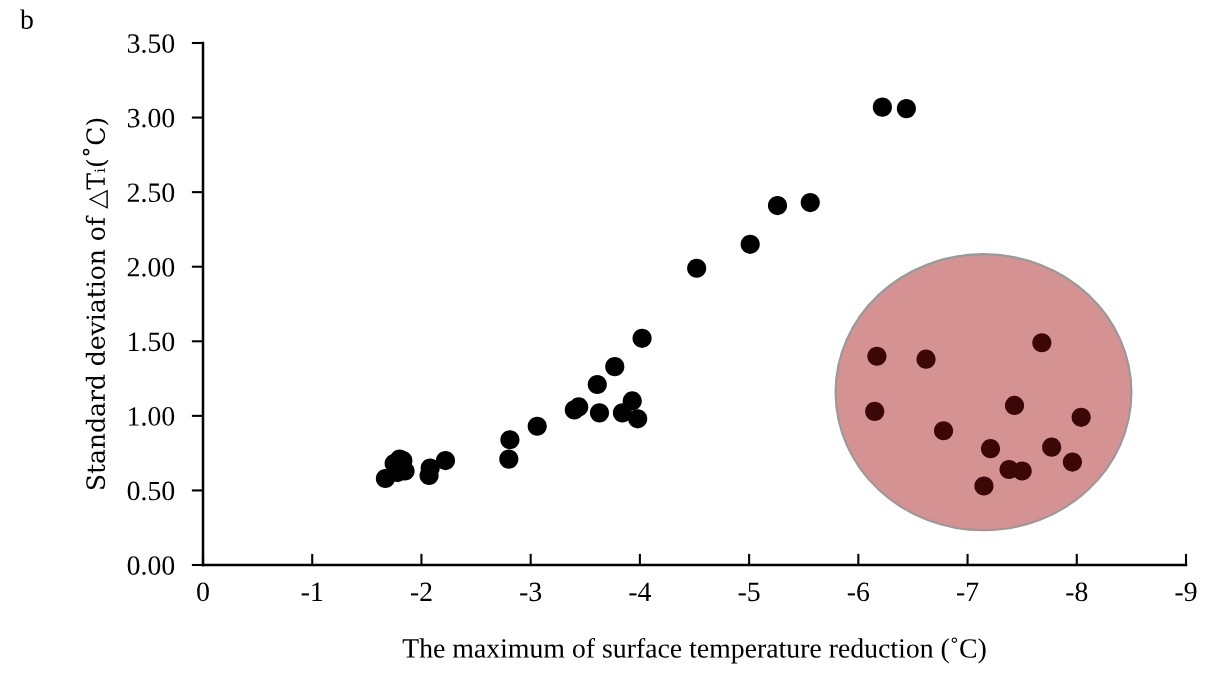 The height and width of the screenshot is (697, 1215). I want to click on y-tick-label: 3.00, so click(151, 118).